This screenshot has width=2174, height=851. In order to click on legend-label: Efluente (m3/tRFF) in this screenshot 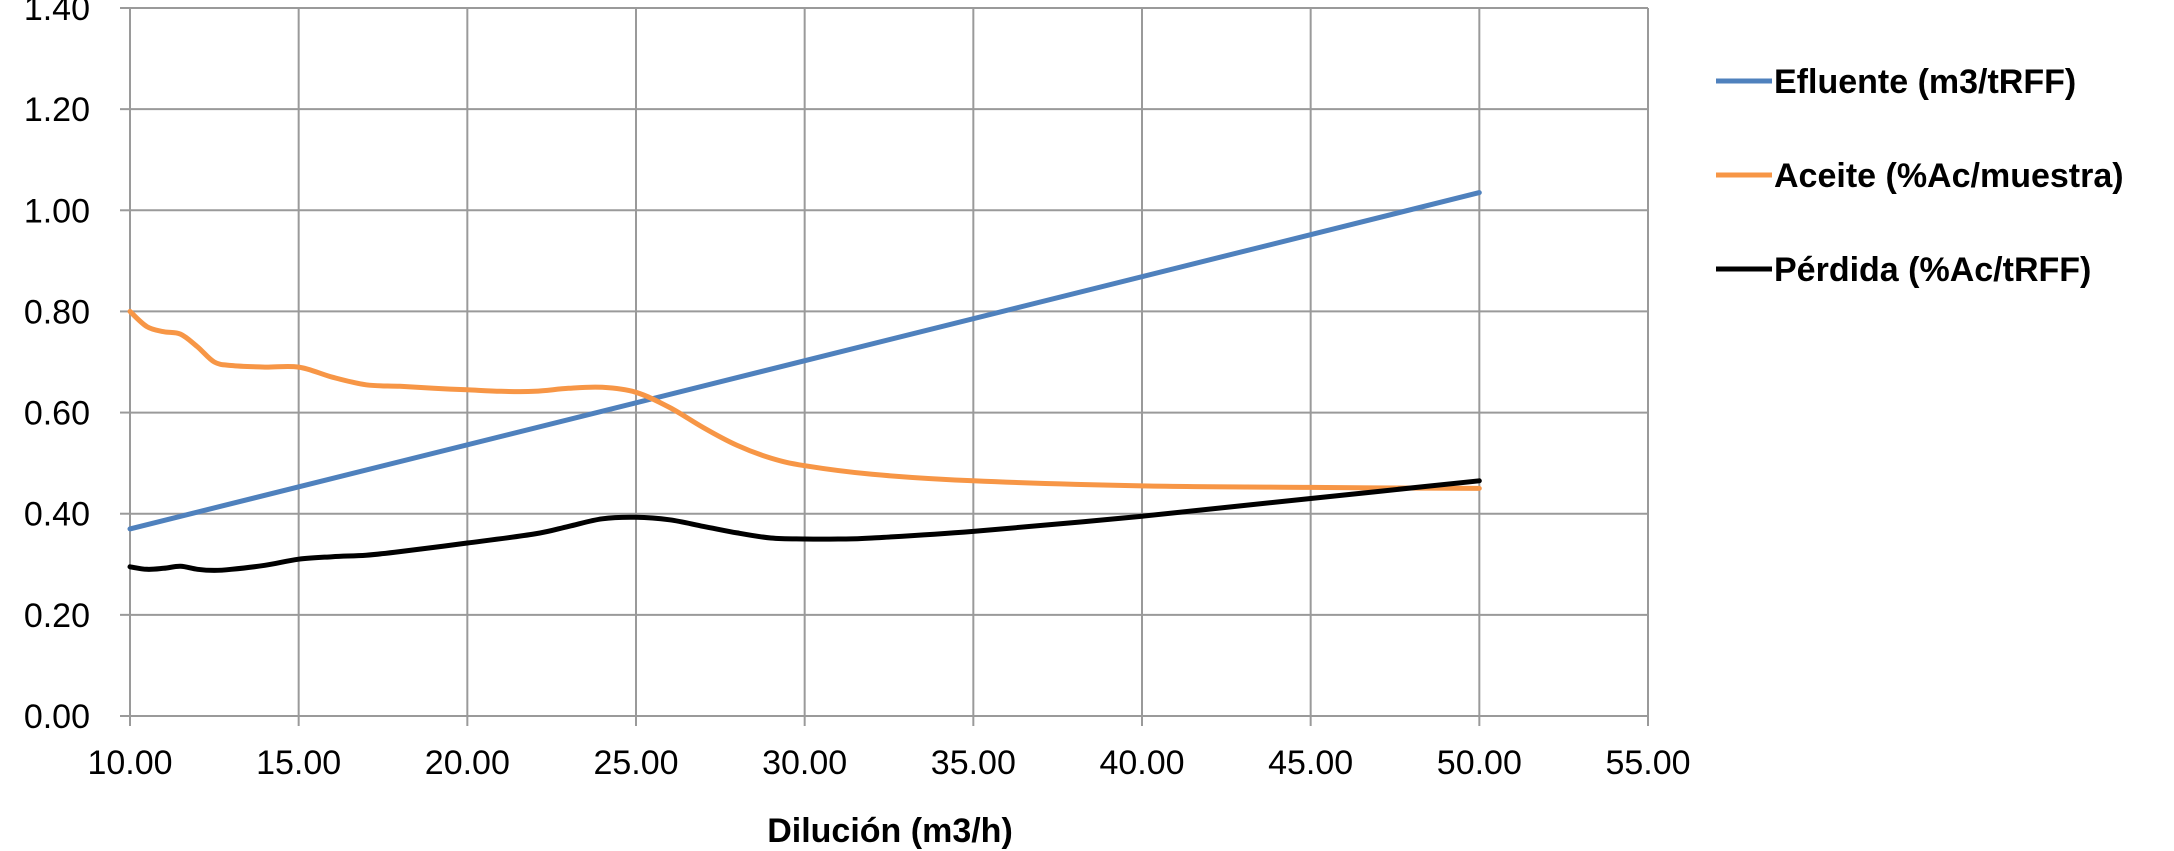, I will do `click(1925, 82)`.